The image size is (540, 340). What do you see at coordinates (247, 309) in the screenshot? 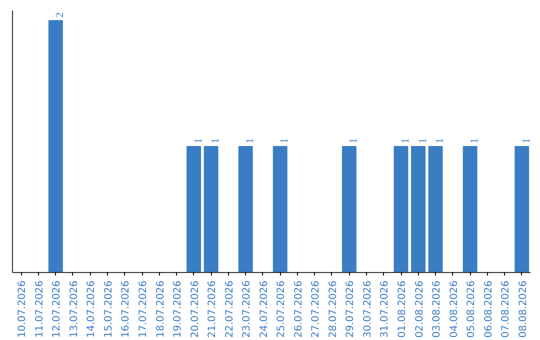
I see `x-tick-label: 23.07.2026` at bounding box center [247, 309].